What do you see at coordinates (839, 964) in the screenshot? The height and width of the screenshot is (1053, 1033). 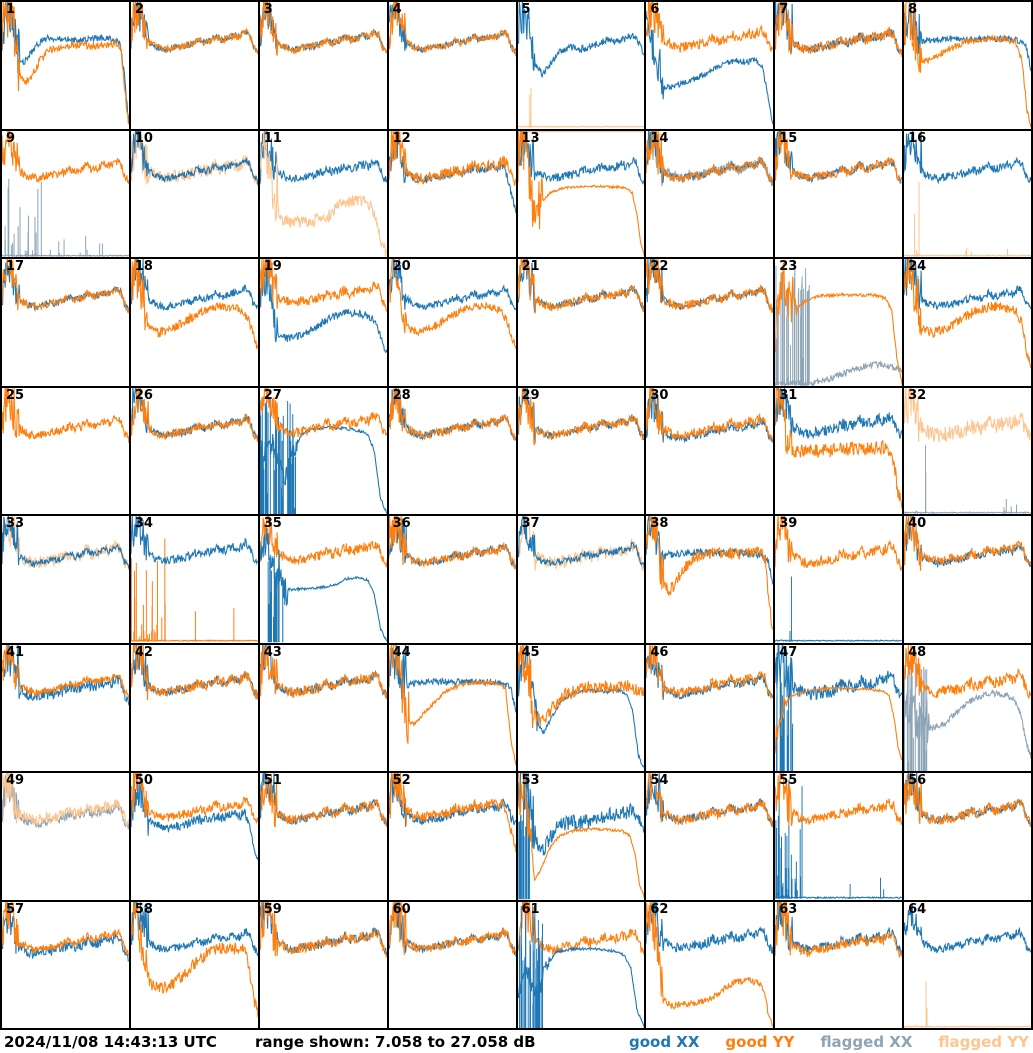 I see `spectrum-plot-cell-63: 63` at bounding box center [839, 964].